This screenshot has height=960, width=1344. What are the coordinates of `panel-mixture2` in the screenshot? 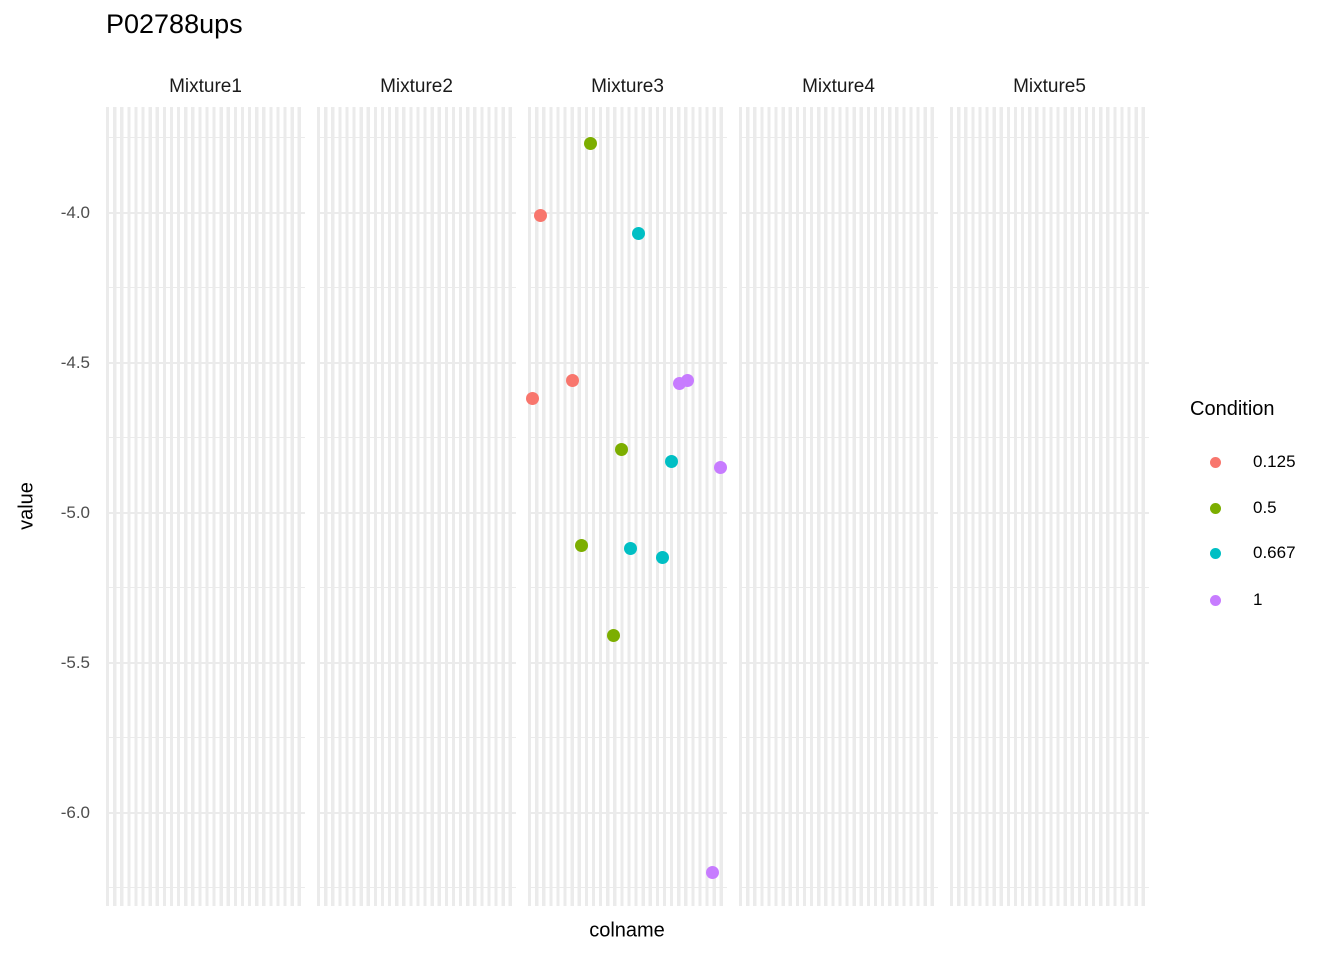 It's located at (416, 506).